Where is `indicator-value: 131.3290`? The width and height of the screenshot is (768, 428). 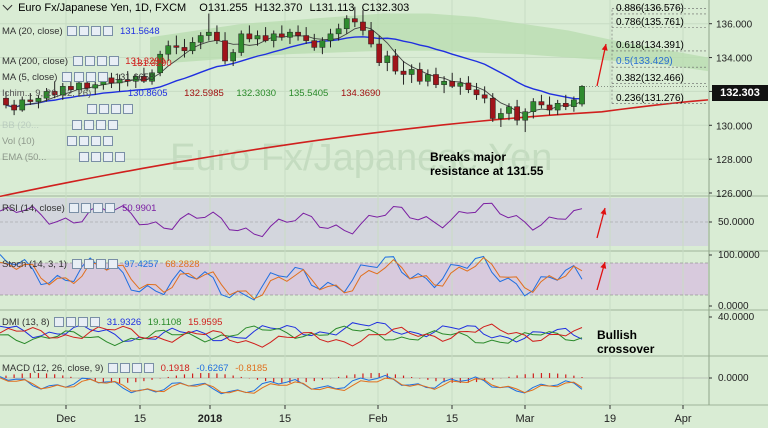
indicator-value: 131.3290 is located at coordinates (145, 61).